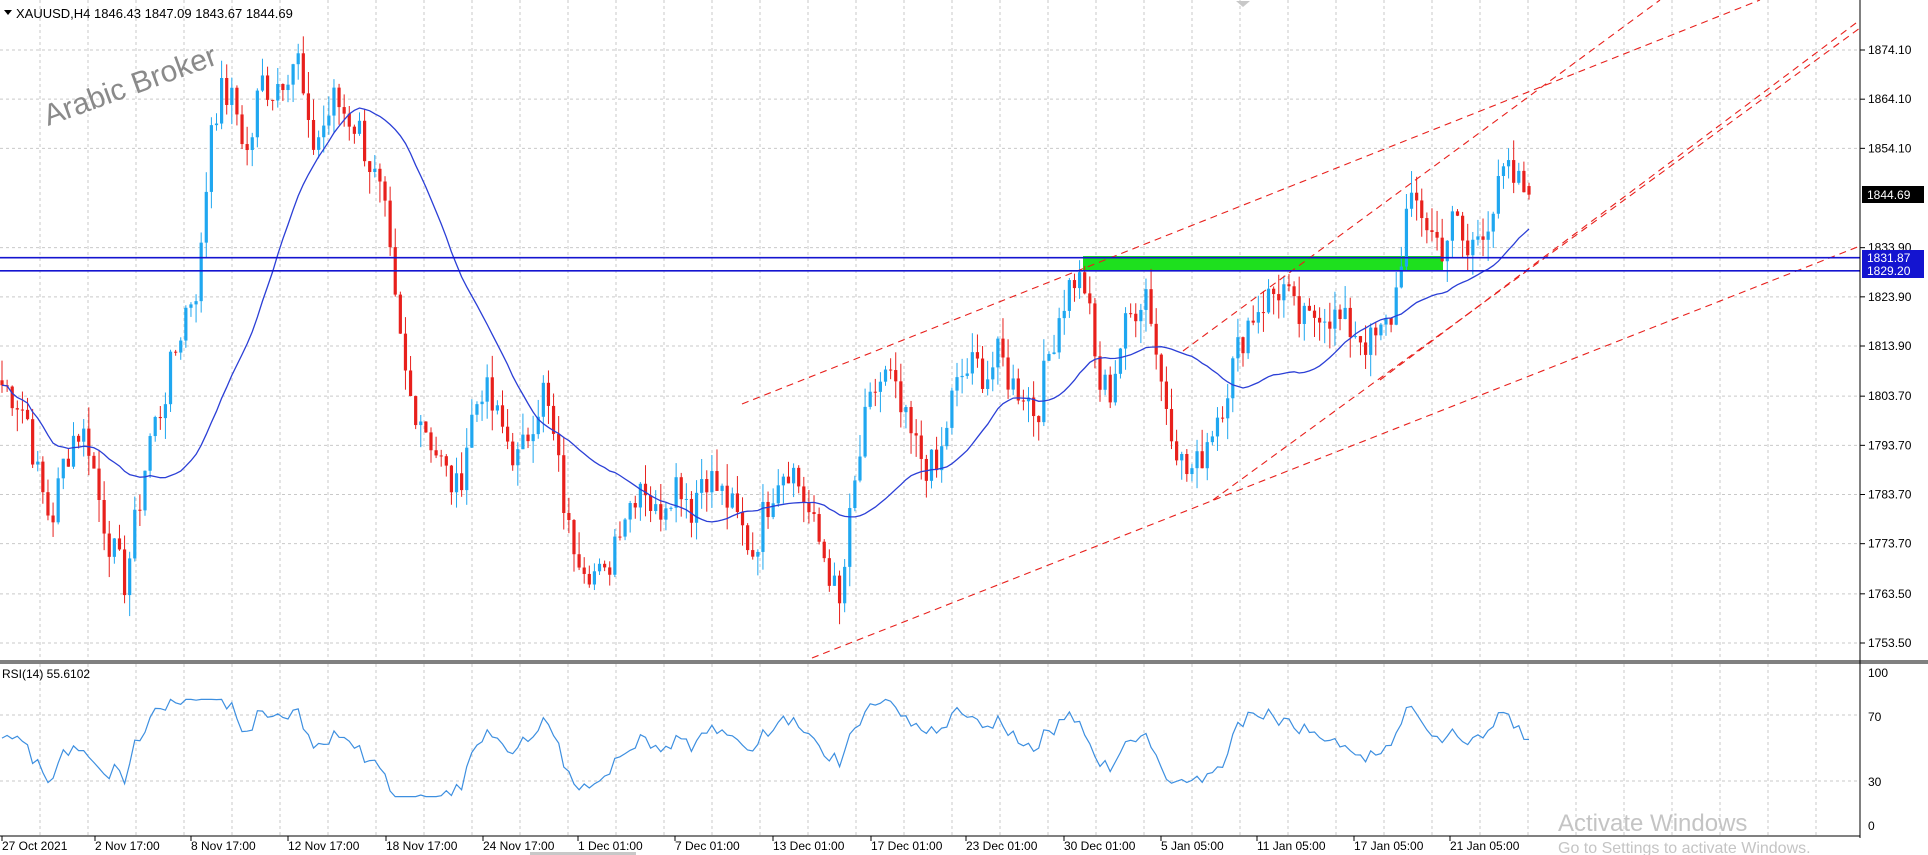  Describe the element at coordinates (1878, 749) in the screenshot. I see `rsi-axis: 100 70 30 0` at that location.